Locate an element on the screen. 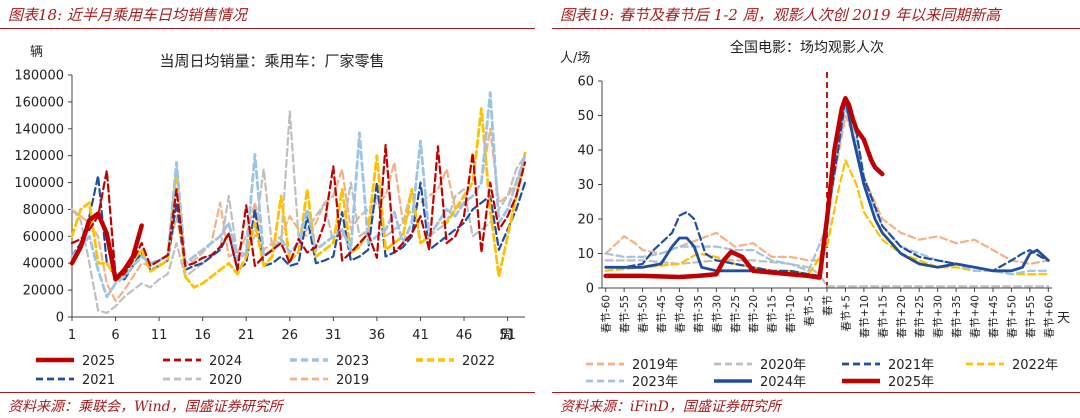 This screenshot has height=418, width=1080. y-tick-label: 50 is located at coordinates (585, 116).